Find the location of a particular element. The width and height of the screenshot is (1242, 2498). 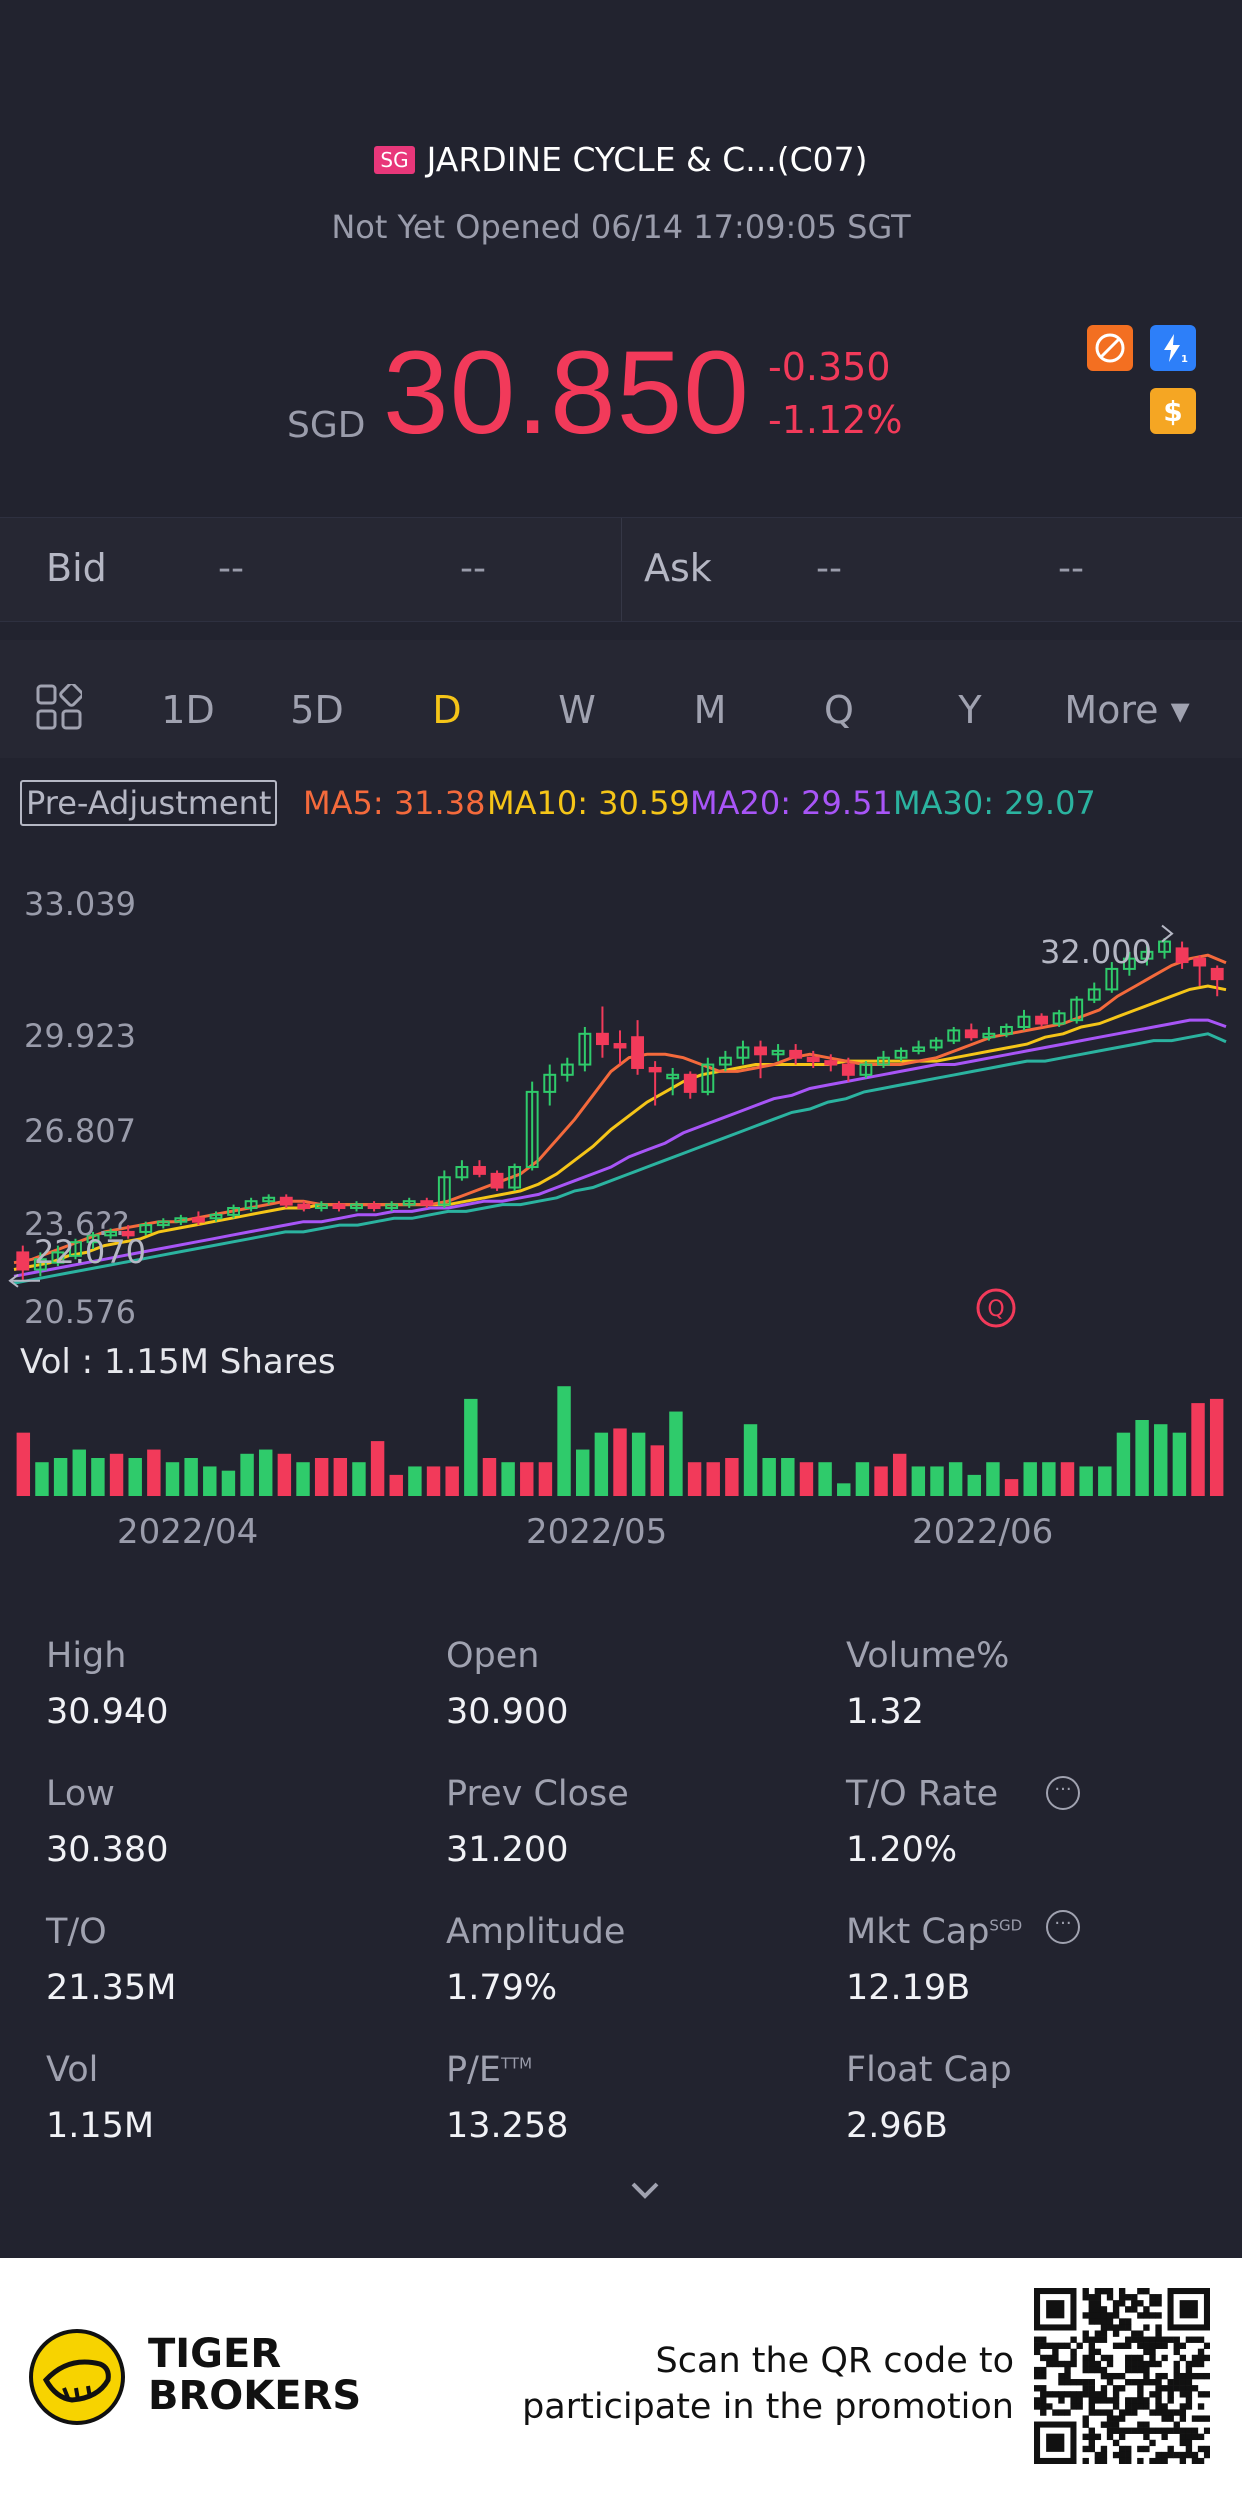

tab-month: M is located at coordinates (710, 710).